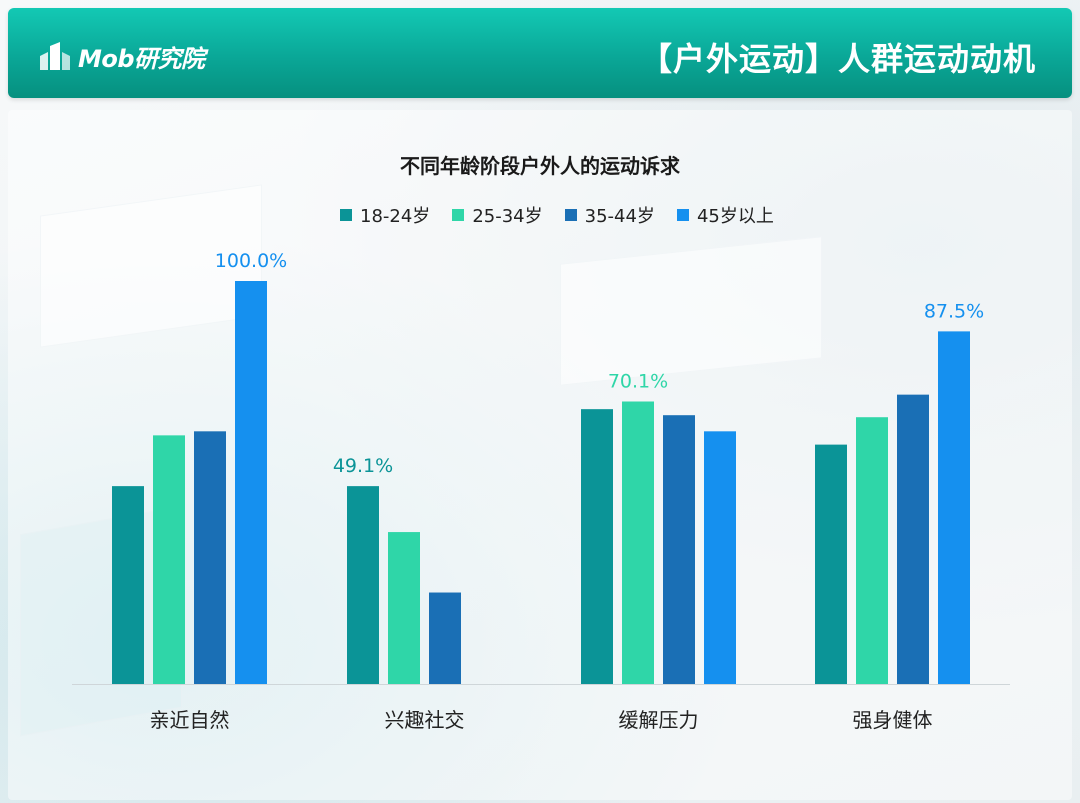 This screenshot has height=803, width=1080. Describe the element at coordinates (425, 720) in the screenshot. I see `category-label: 兴趣社交` at that location.